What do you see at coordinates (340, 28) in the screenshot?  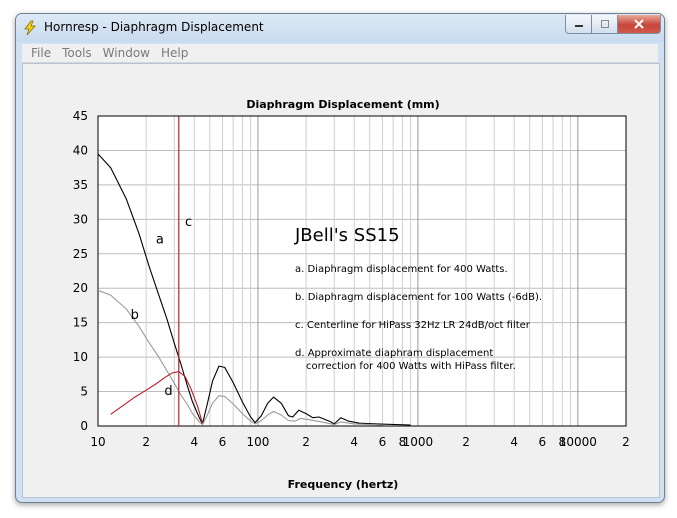 I see `title-bar: Hornresp - Diaphragm Displacement` at bounding box center [340, 28].